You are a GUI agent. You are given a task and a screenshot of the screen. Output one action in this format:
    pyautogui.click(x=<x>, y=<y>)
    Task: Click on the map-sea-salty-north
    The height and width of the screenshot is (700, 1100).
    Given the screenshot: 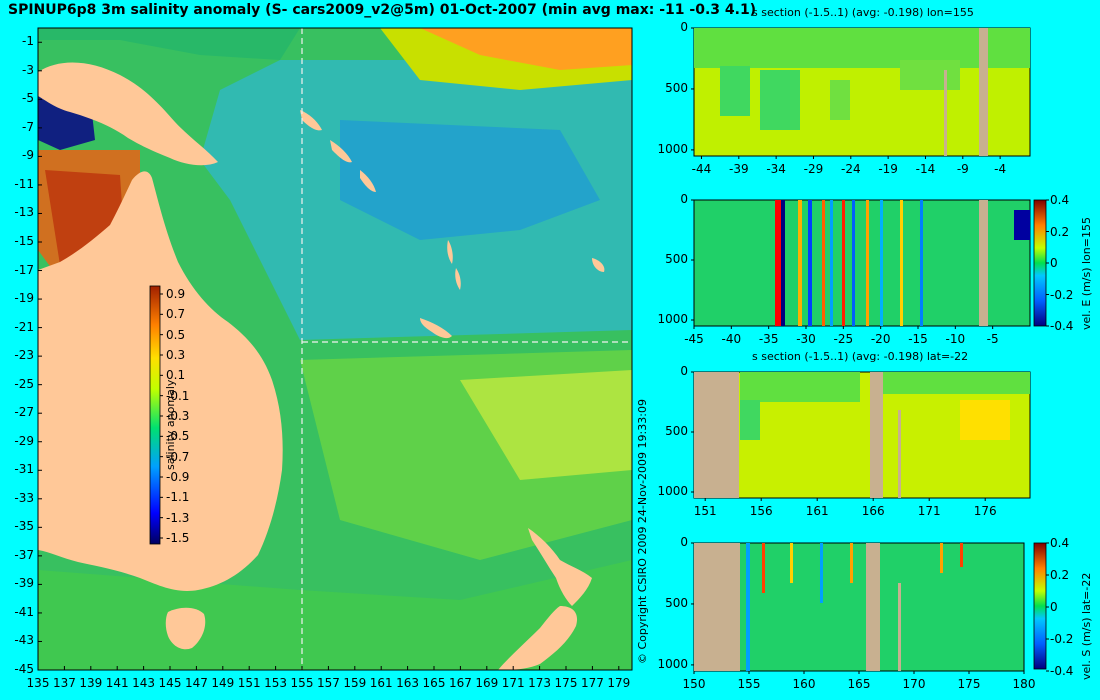 What is the action you would take?
    pyautogui.click(x=526, y=49)
    